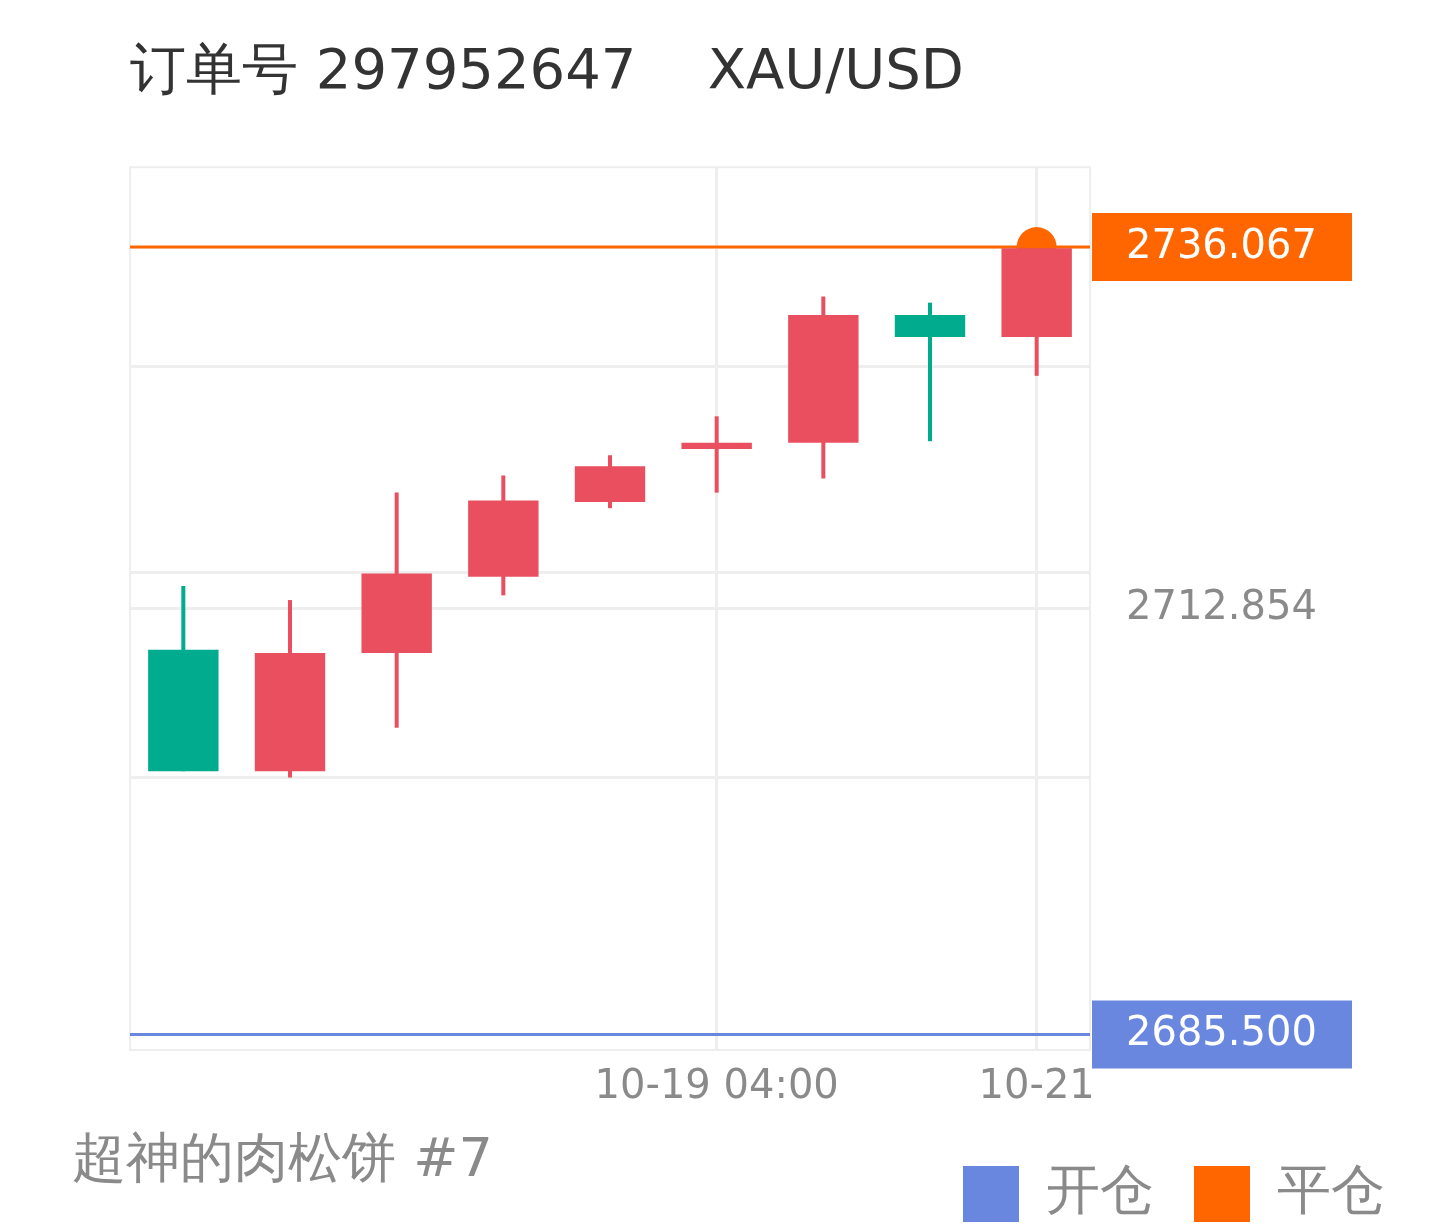 This screenshot has height=1232, width=1445. I want to click on chart-title: 订单号 297952647 XAU/USD, so click(547, 69).